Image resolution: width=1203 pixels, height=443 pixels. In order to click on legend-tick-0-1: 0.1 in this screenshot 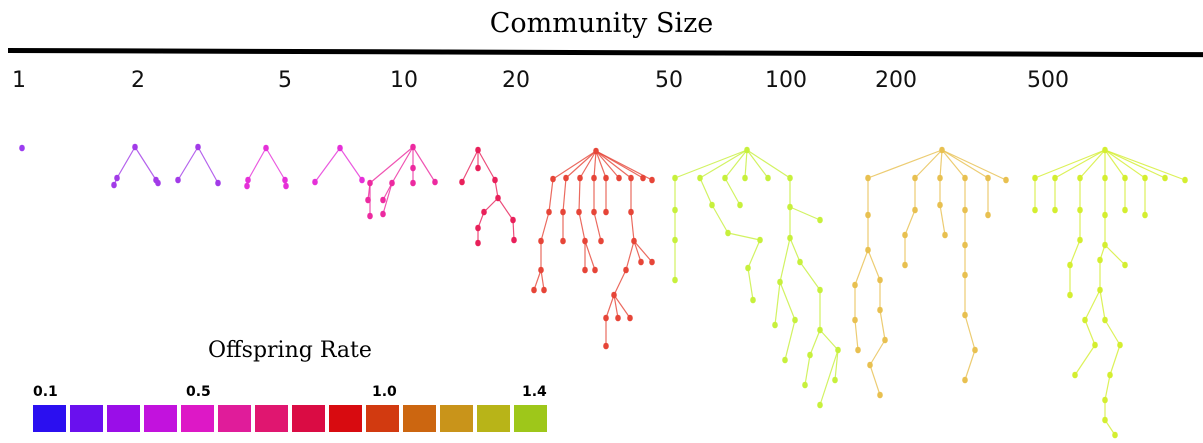, I will do `click(45, 392)`.